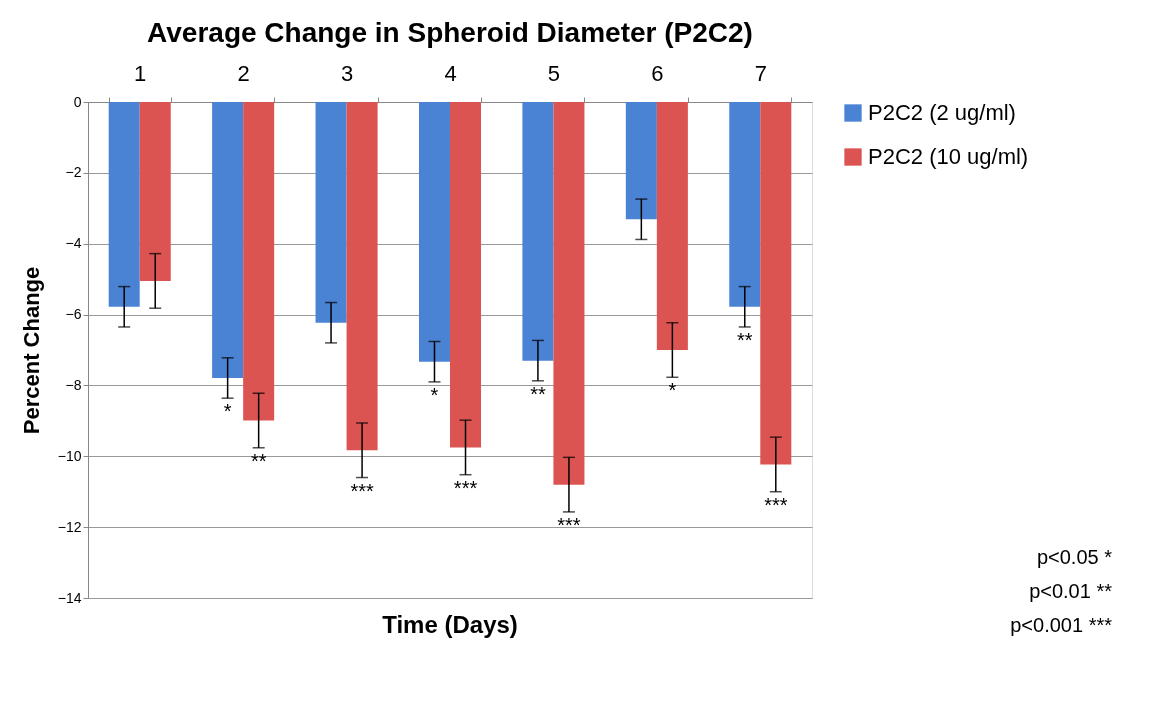 This screenshot has height=722, width=1152. I want to click on text: p<0.001 ***, so click(1061, 625).